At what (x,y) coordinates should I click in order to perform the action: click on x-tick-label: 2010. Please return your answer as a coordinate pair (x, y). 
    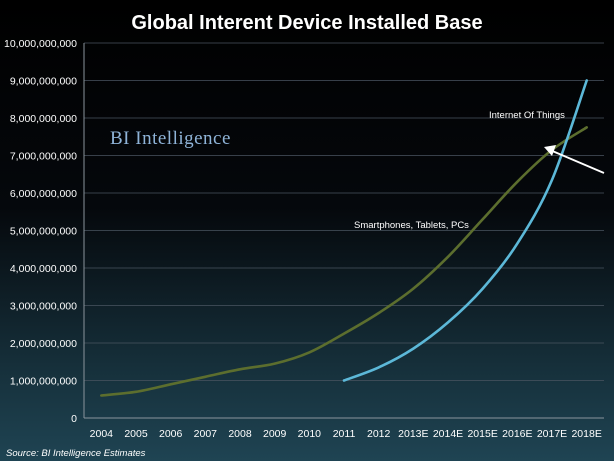
    Looking at the image, I should click on (310, 434).